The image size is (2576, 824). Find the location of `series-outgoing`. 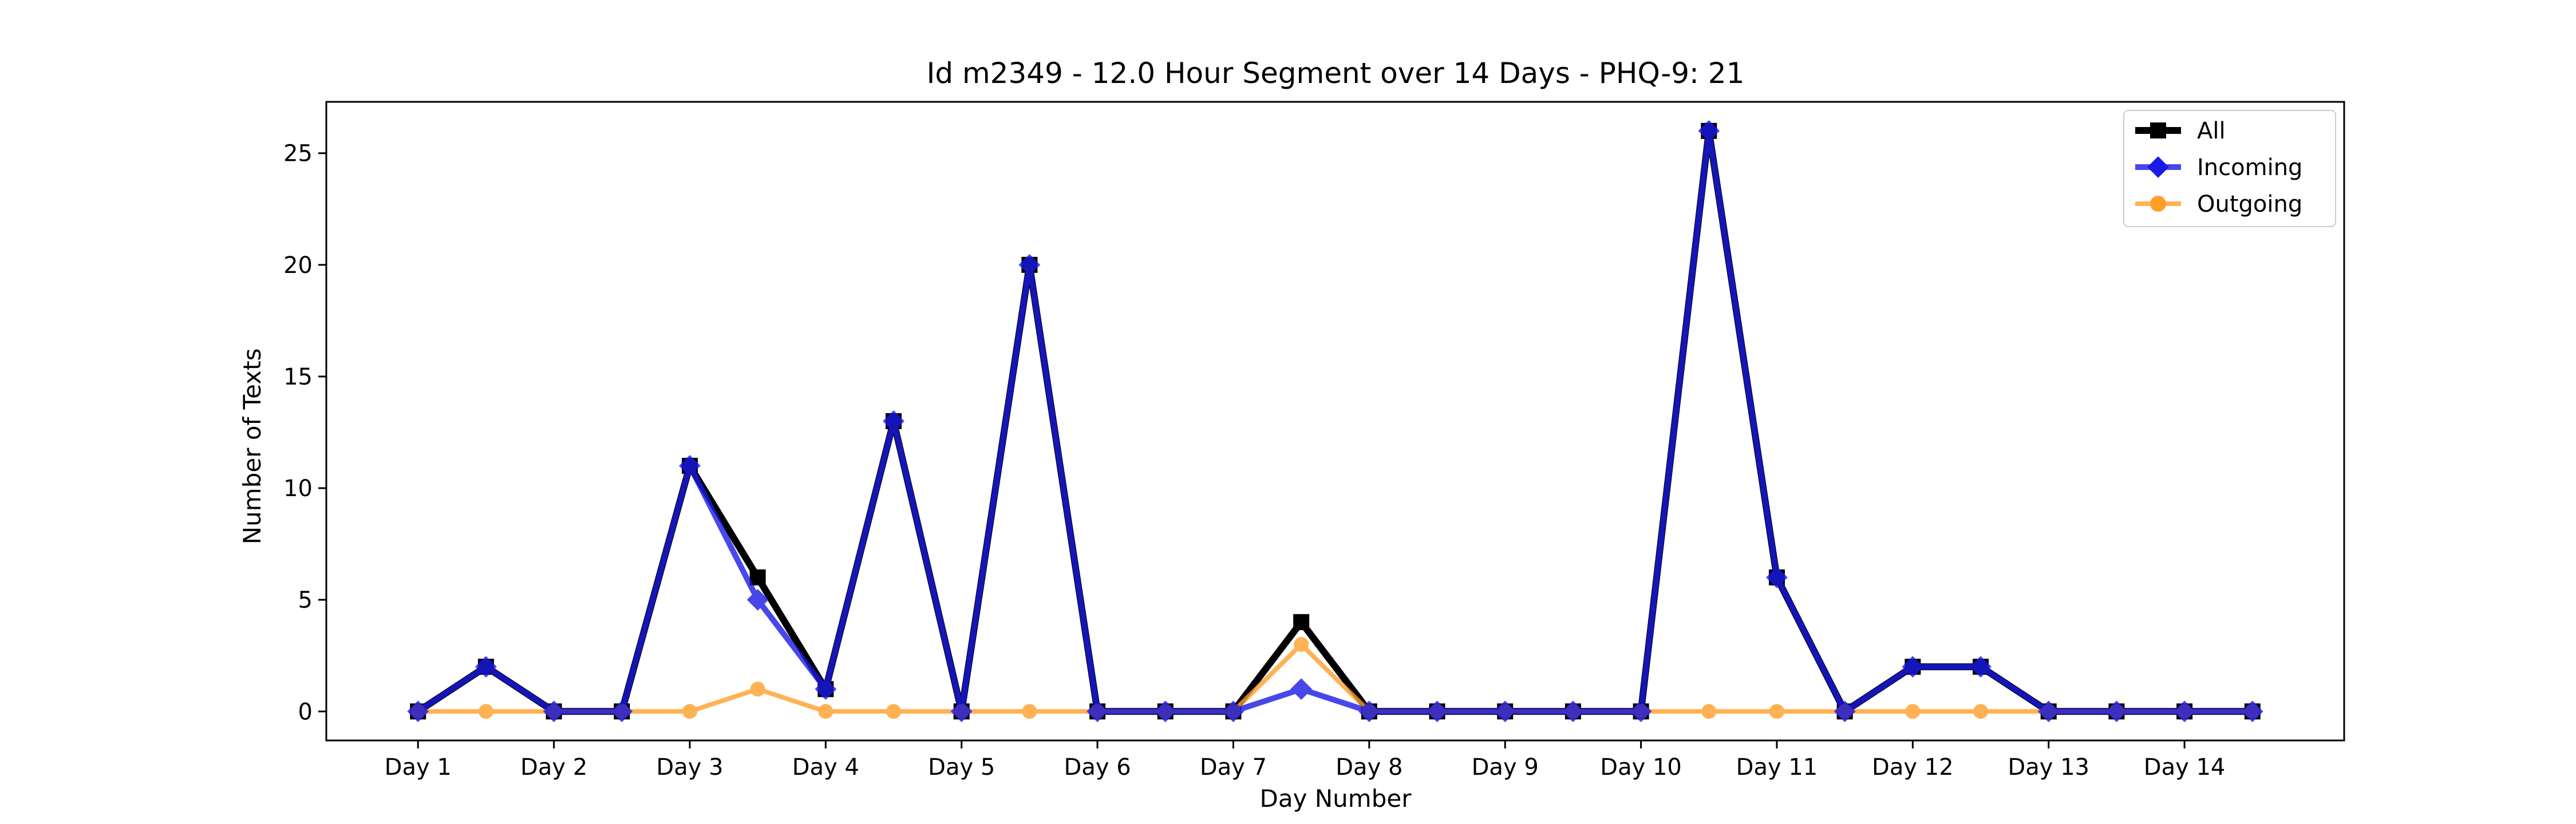

series-outgoing is located at coordinates (1335, 678).